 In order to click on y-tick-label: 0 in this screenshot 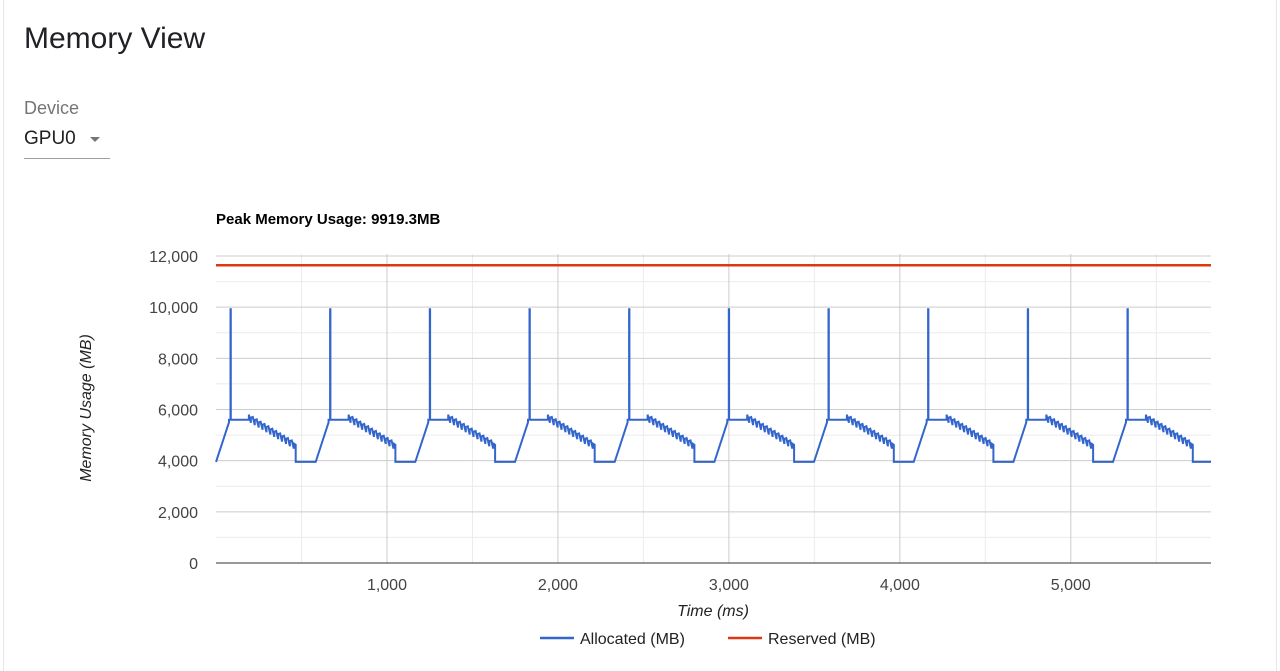, I will do `click(193, 564)`.